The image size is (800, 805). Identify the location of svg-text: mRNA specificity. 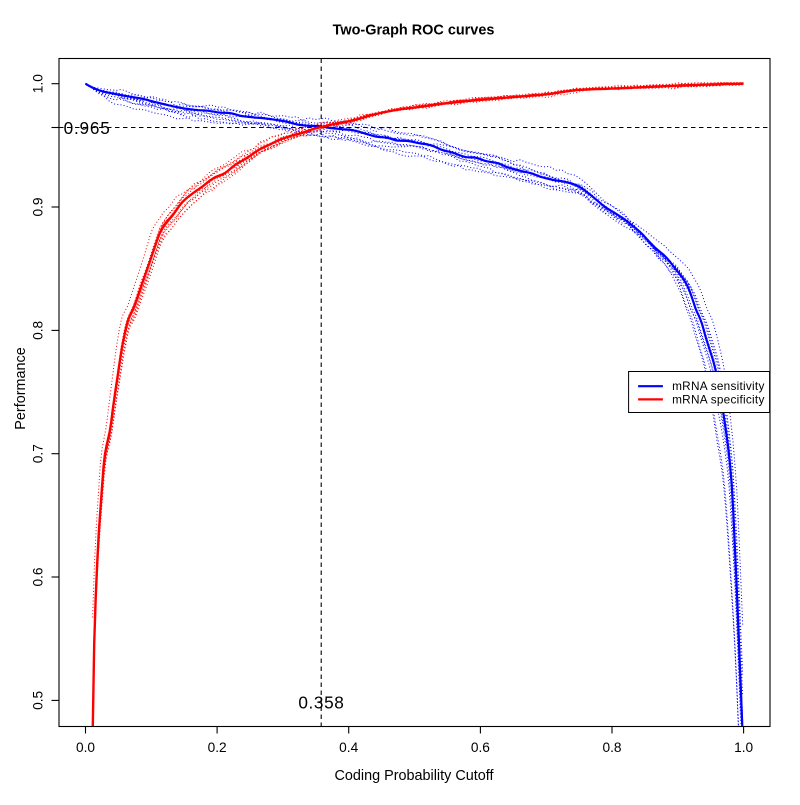
(718, 399).